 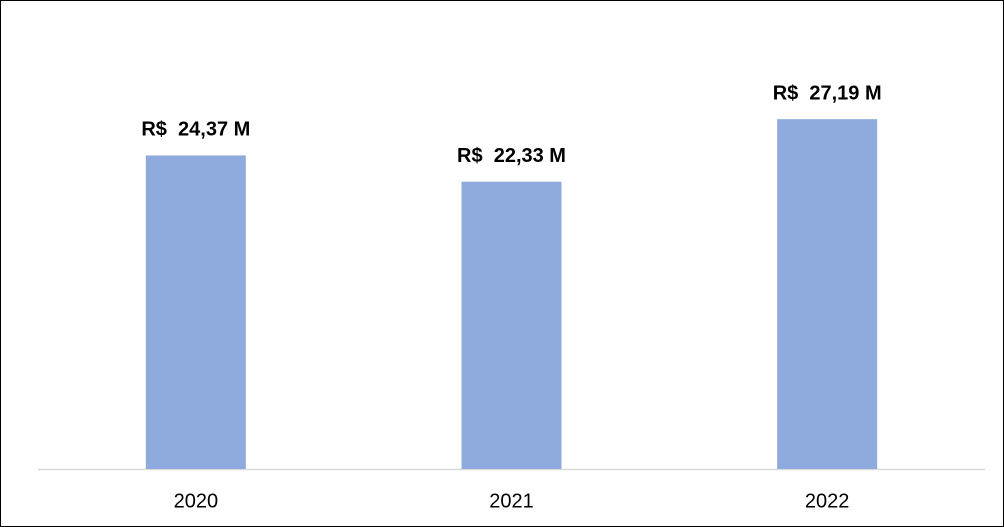 What do you see at coordinates (196, 501) in the screenshot?
I see `x-tick-label: 2020` at bounding box center [196, 501].